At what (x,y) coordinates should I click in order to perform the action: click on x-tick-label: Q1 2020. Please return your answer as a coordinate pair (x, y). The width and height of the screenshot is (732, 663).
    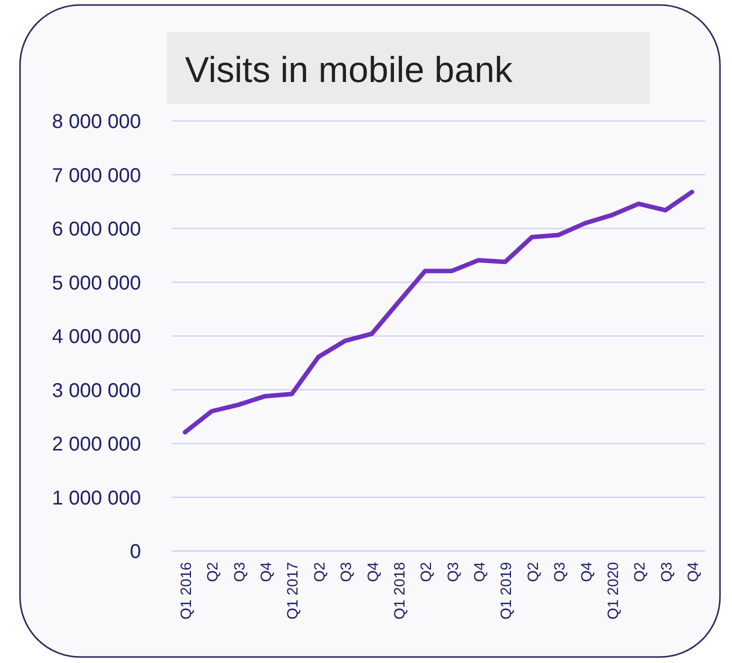
    Looking at the image, I should click on (613, 591).